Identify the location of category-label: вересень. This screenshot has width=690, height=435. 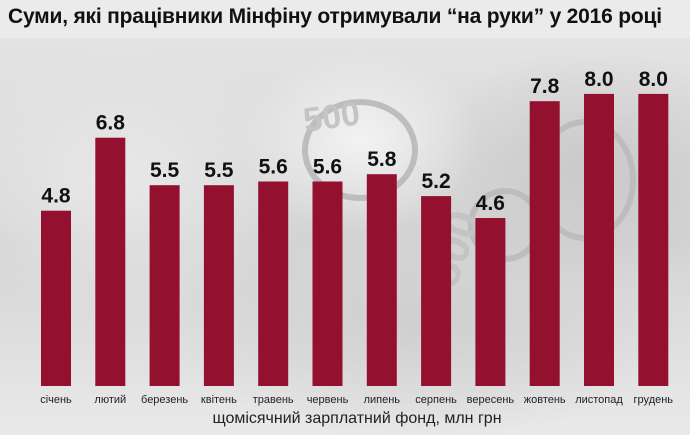
(491, 400).